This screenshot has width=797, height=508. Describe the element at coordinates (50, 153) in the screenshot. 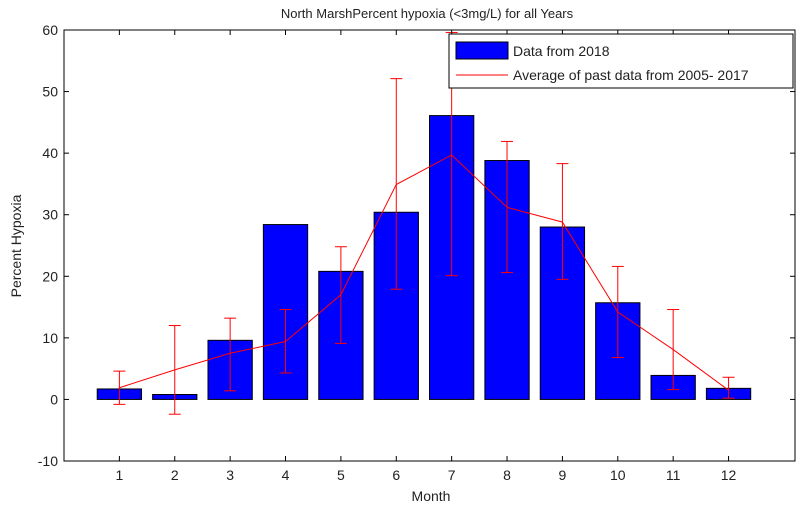

I see `y-tick-label-40: 40` at that location.